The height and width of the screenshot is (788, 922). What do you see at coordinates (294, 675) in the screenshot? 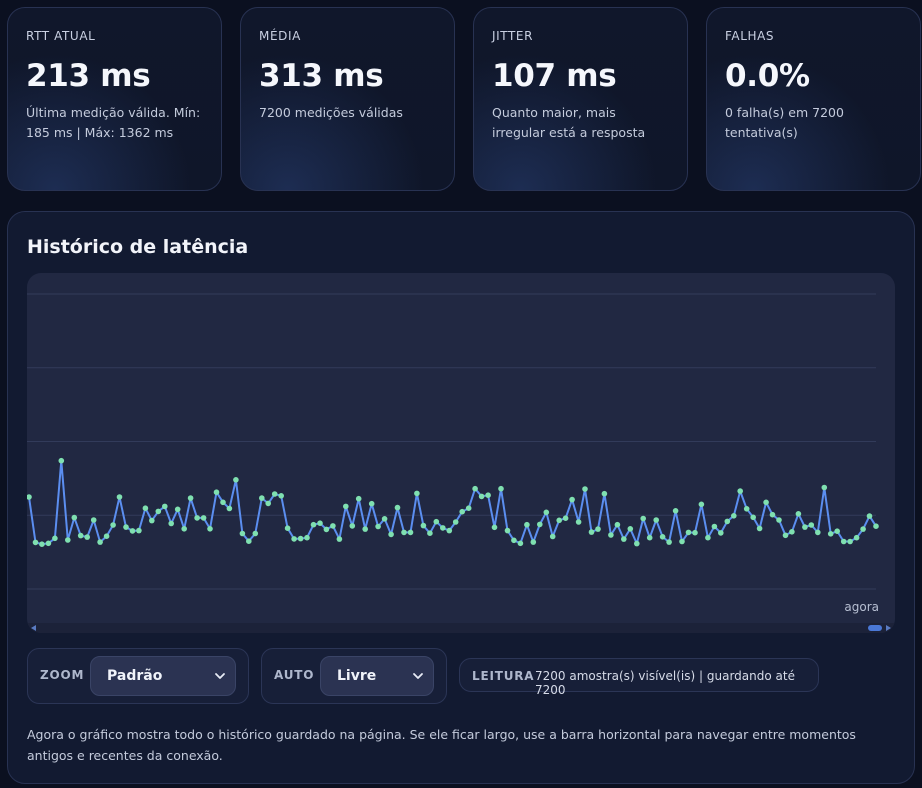
I see `auto-label: AUTO` at bounding box center [294, 675].